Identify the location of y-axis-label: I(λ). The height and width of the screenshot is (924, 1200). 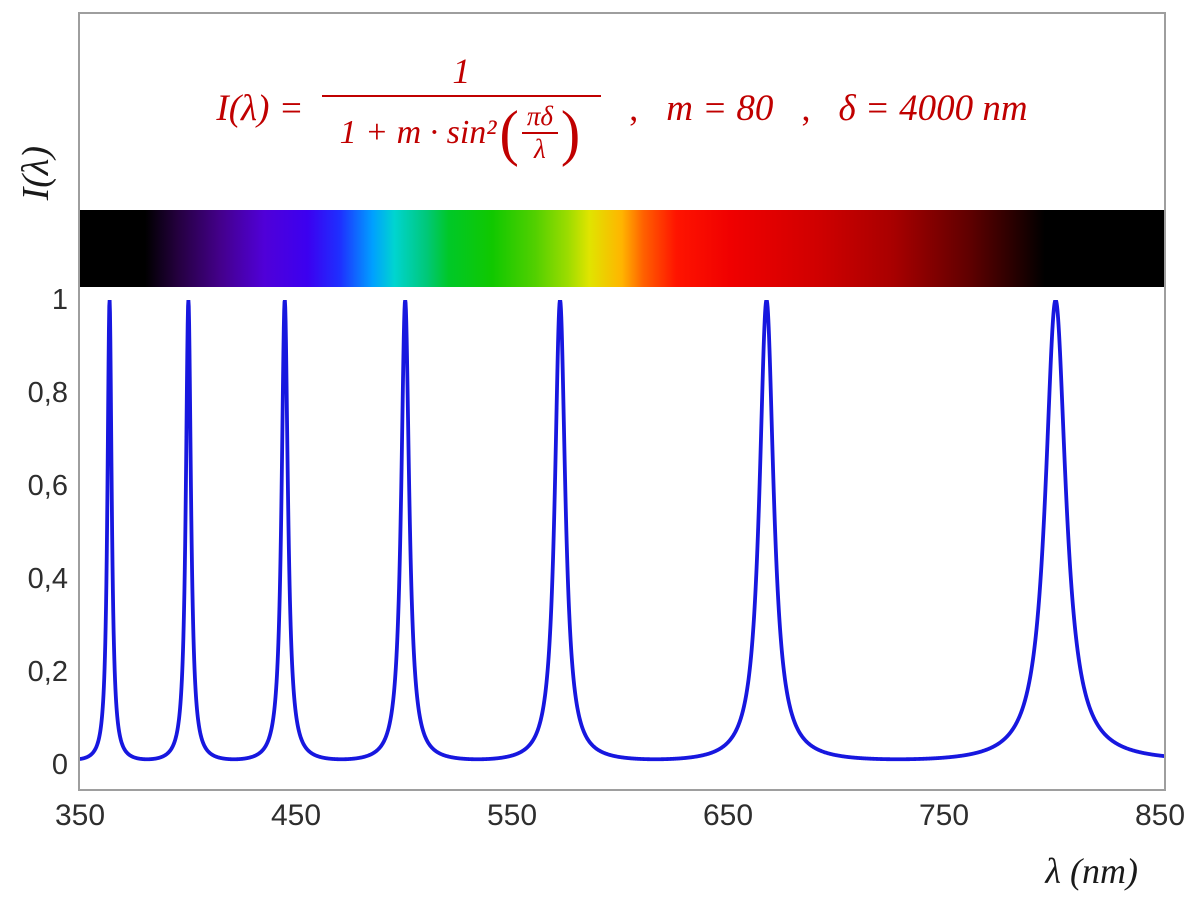
(36, 173).